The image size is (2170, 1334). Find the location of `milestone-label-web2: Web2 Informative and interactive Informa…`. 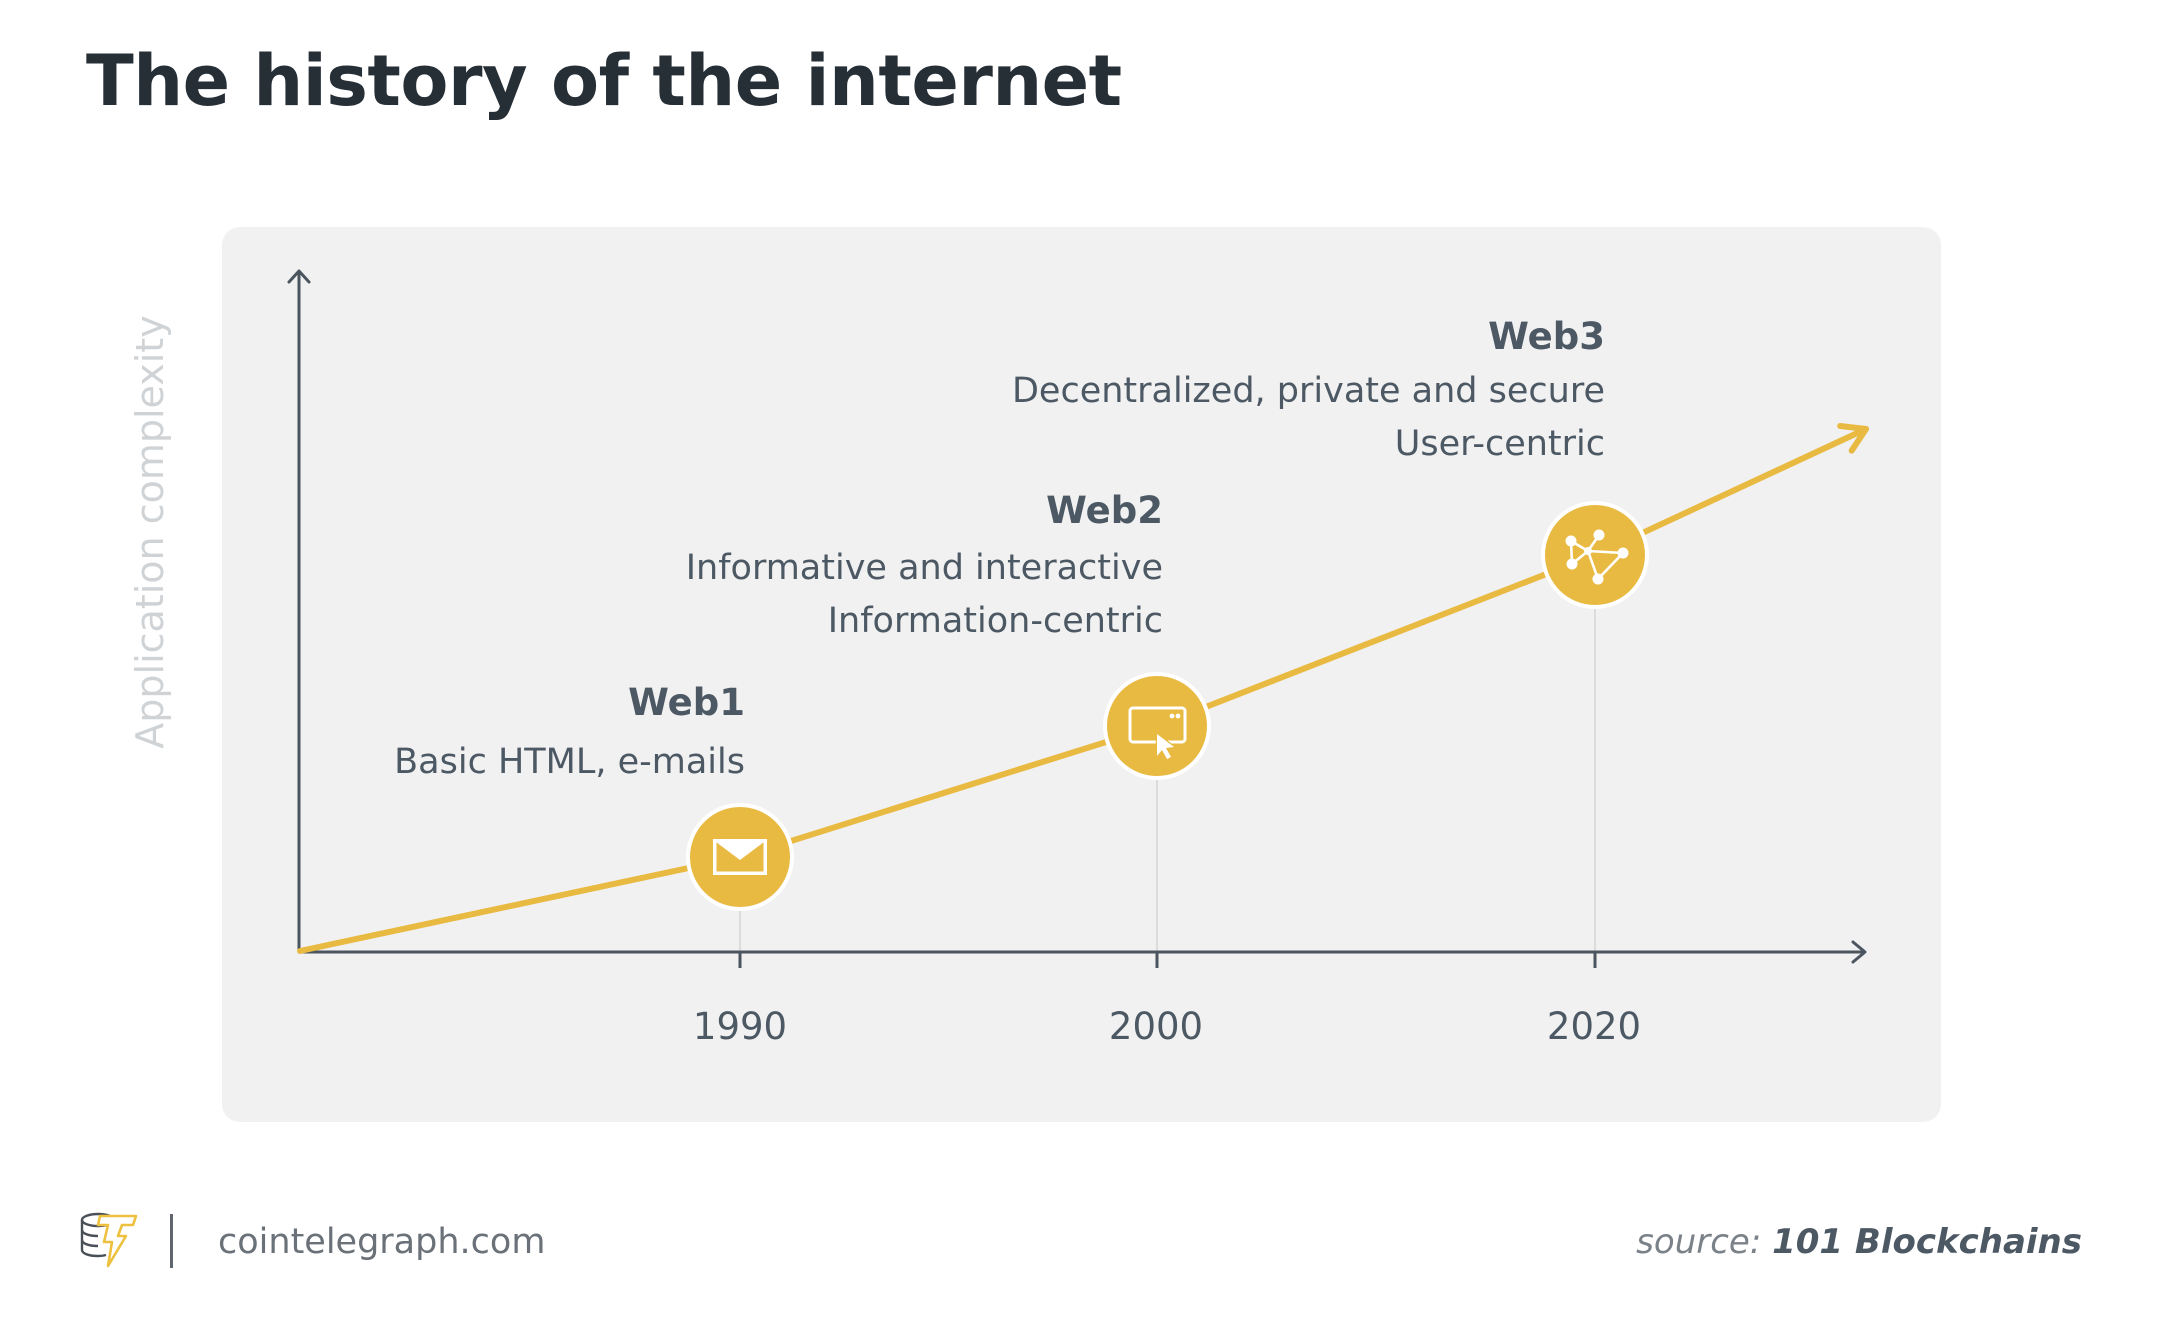

milestone-label-web2: Web2 Informative and interactive Informa… is located at coordinates (924, 570).